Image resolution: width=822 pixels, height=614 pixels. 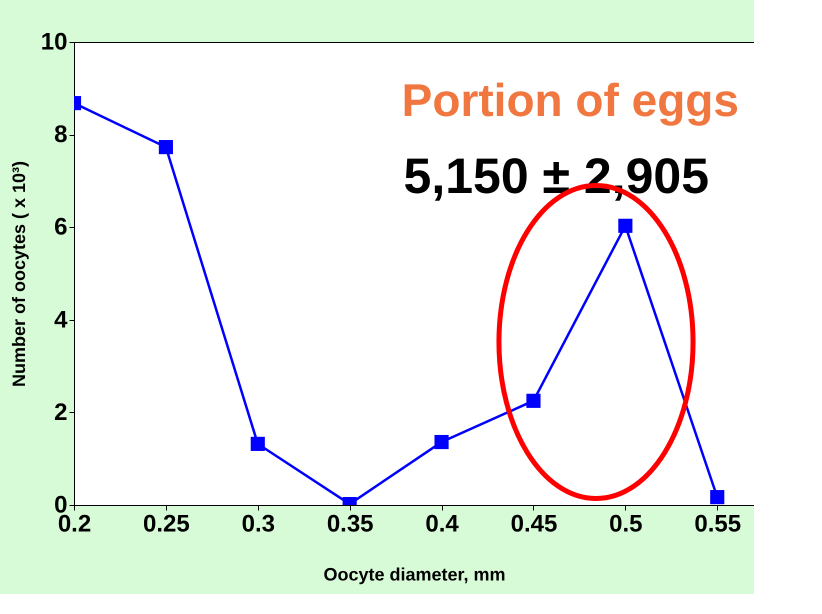 What do you see at coordinates (61, 227) in the screenshot?
I see `y-tick-label: 6` at bounding box center [61, 227].